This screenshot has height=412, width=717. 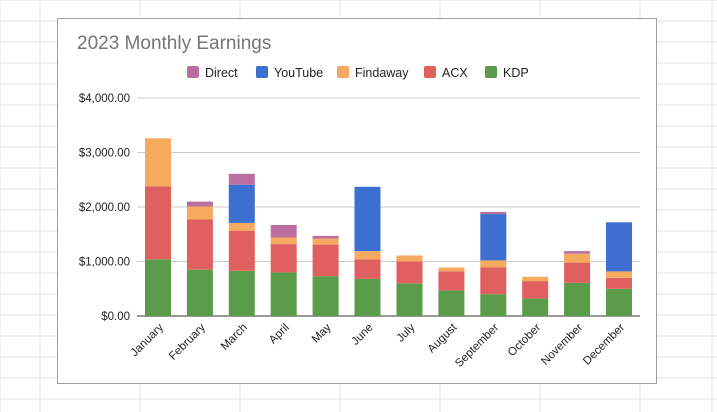 What do you see at coordinates (221, 73) in the screenshot?
I see `legend-item-direct: Direct` at bounding box center [221, 73].